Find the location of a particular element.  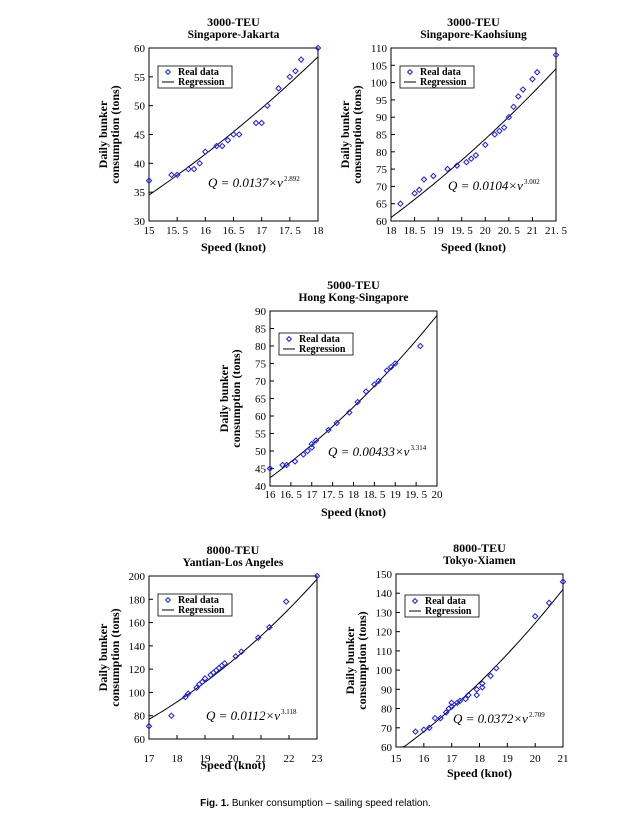

chart-2-xtick-label: 18. 5 is located at coordinates (415, 231).